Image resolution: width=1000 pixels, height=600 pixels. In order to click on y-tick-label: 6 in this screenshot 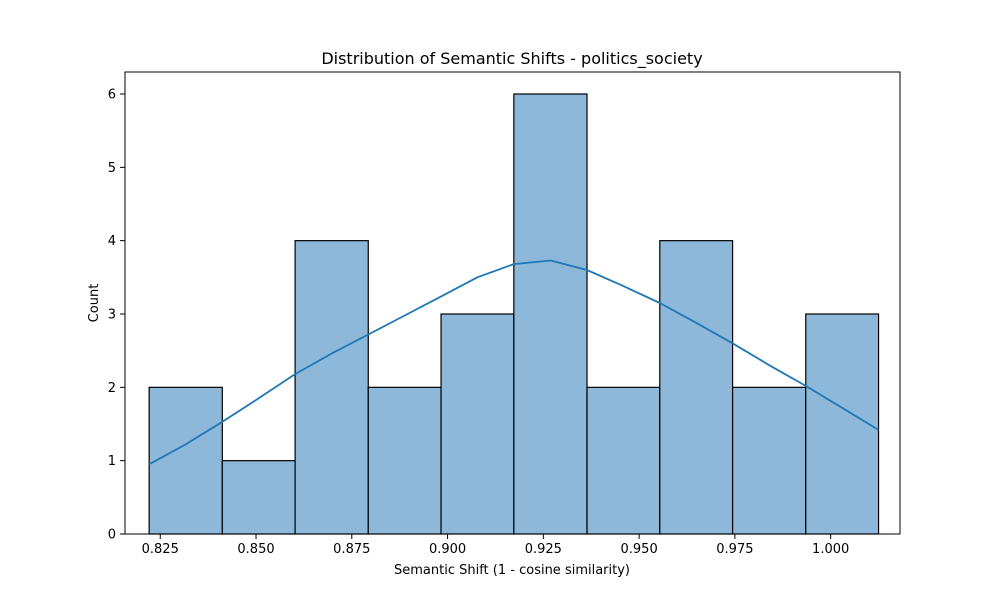, I will do `click(112, 95)`.